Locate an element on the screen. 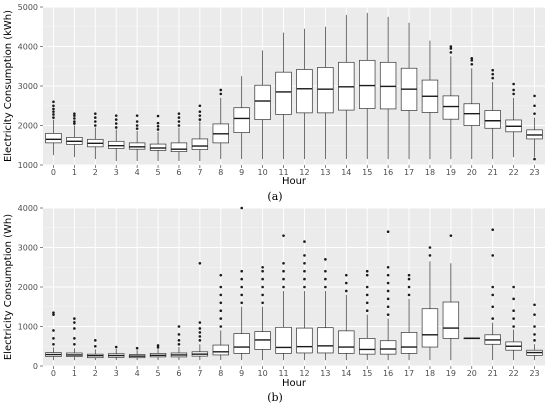 The width and height of the screenshot is (550, 409). x-tick-label: 10 is located at coordinates (263, 172).